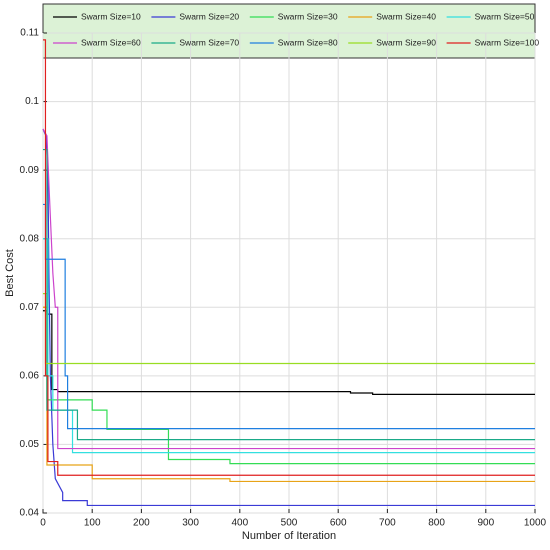  Describe the element at coordinates (406, 16) in the screenshot. I see `legend-label: Swarm Size=40` at that location.